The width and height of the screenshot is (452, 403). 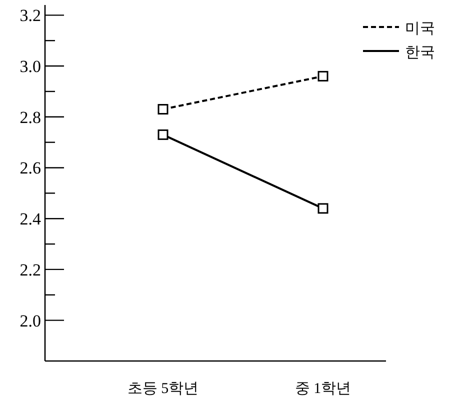 What do you see at coordinates (30, 320) in the screenshot?
I see `y-tick-label: 2.0` at bounding box center [30, 320].